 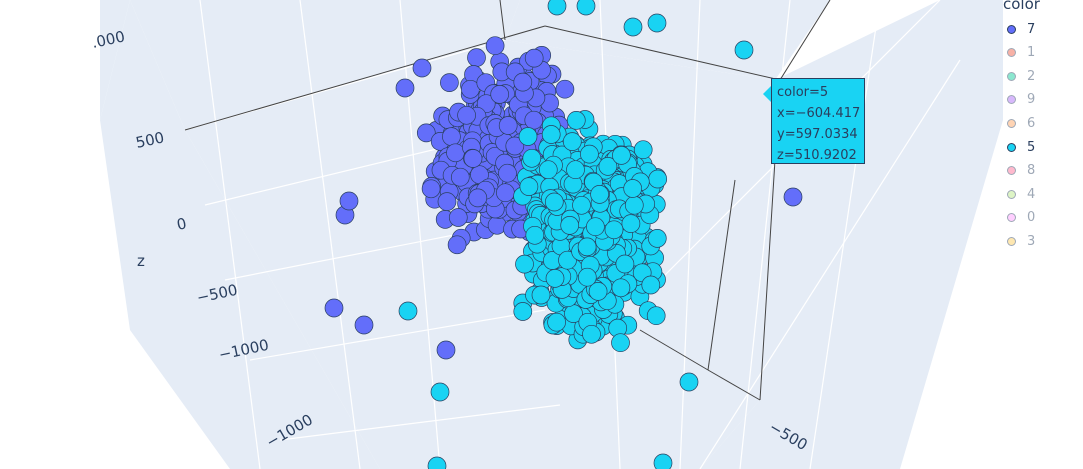 What do you see at coordinates (1031, 76) in the screenshot?
I see `legend-label: 2` at bounding box center [1031, 76].